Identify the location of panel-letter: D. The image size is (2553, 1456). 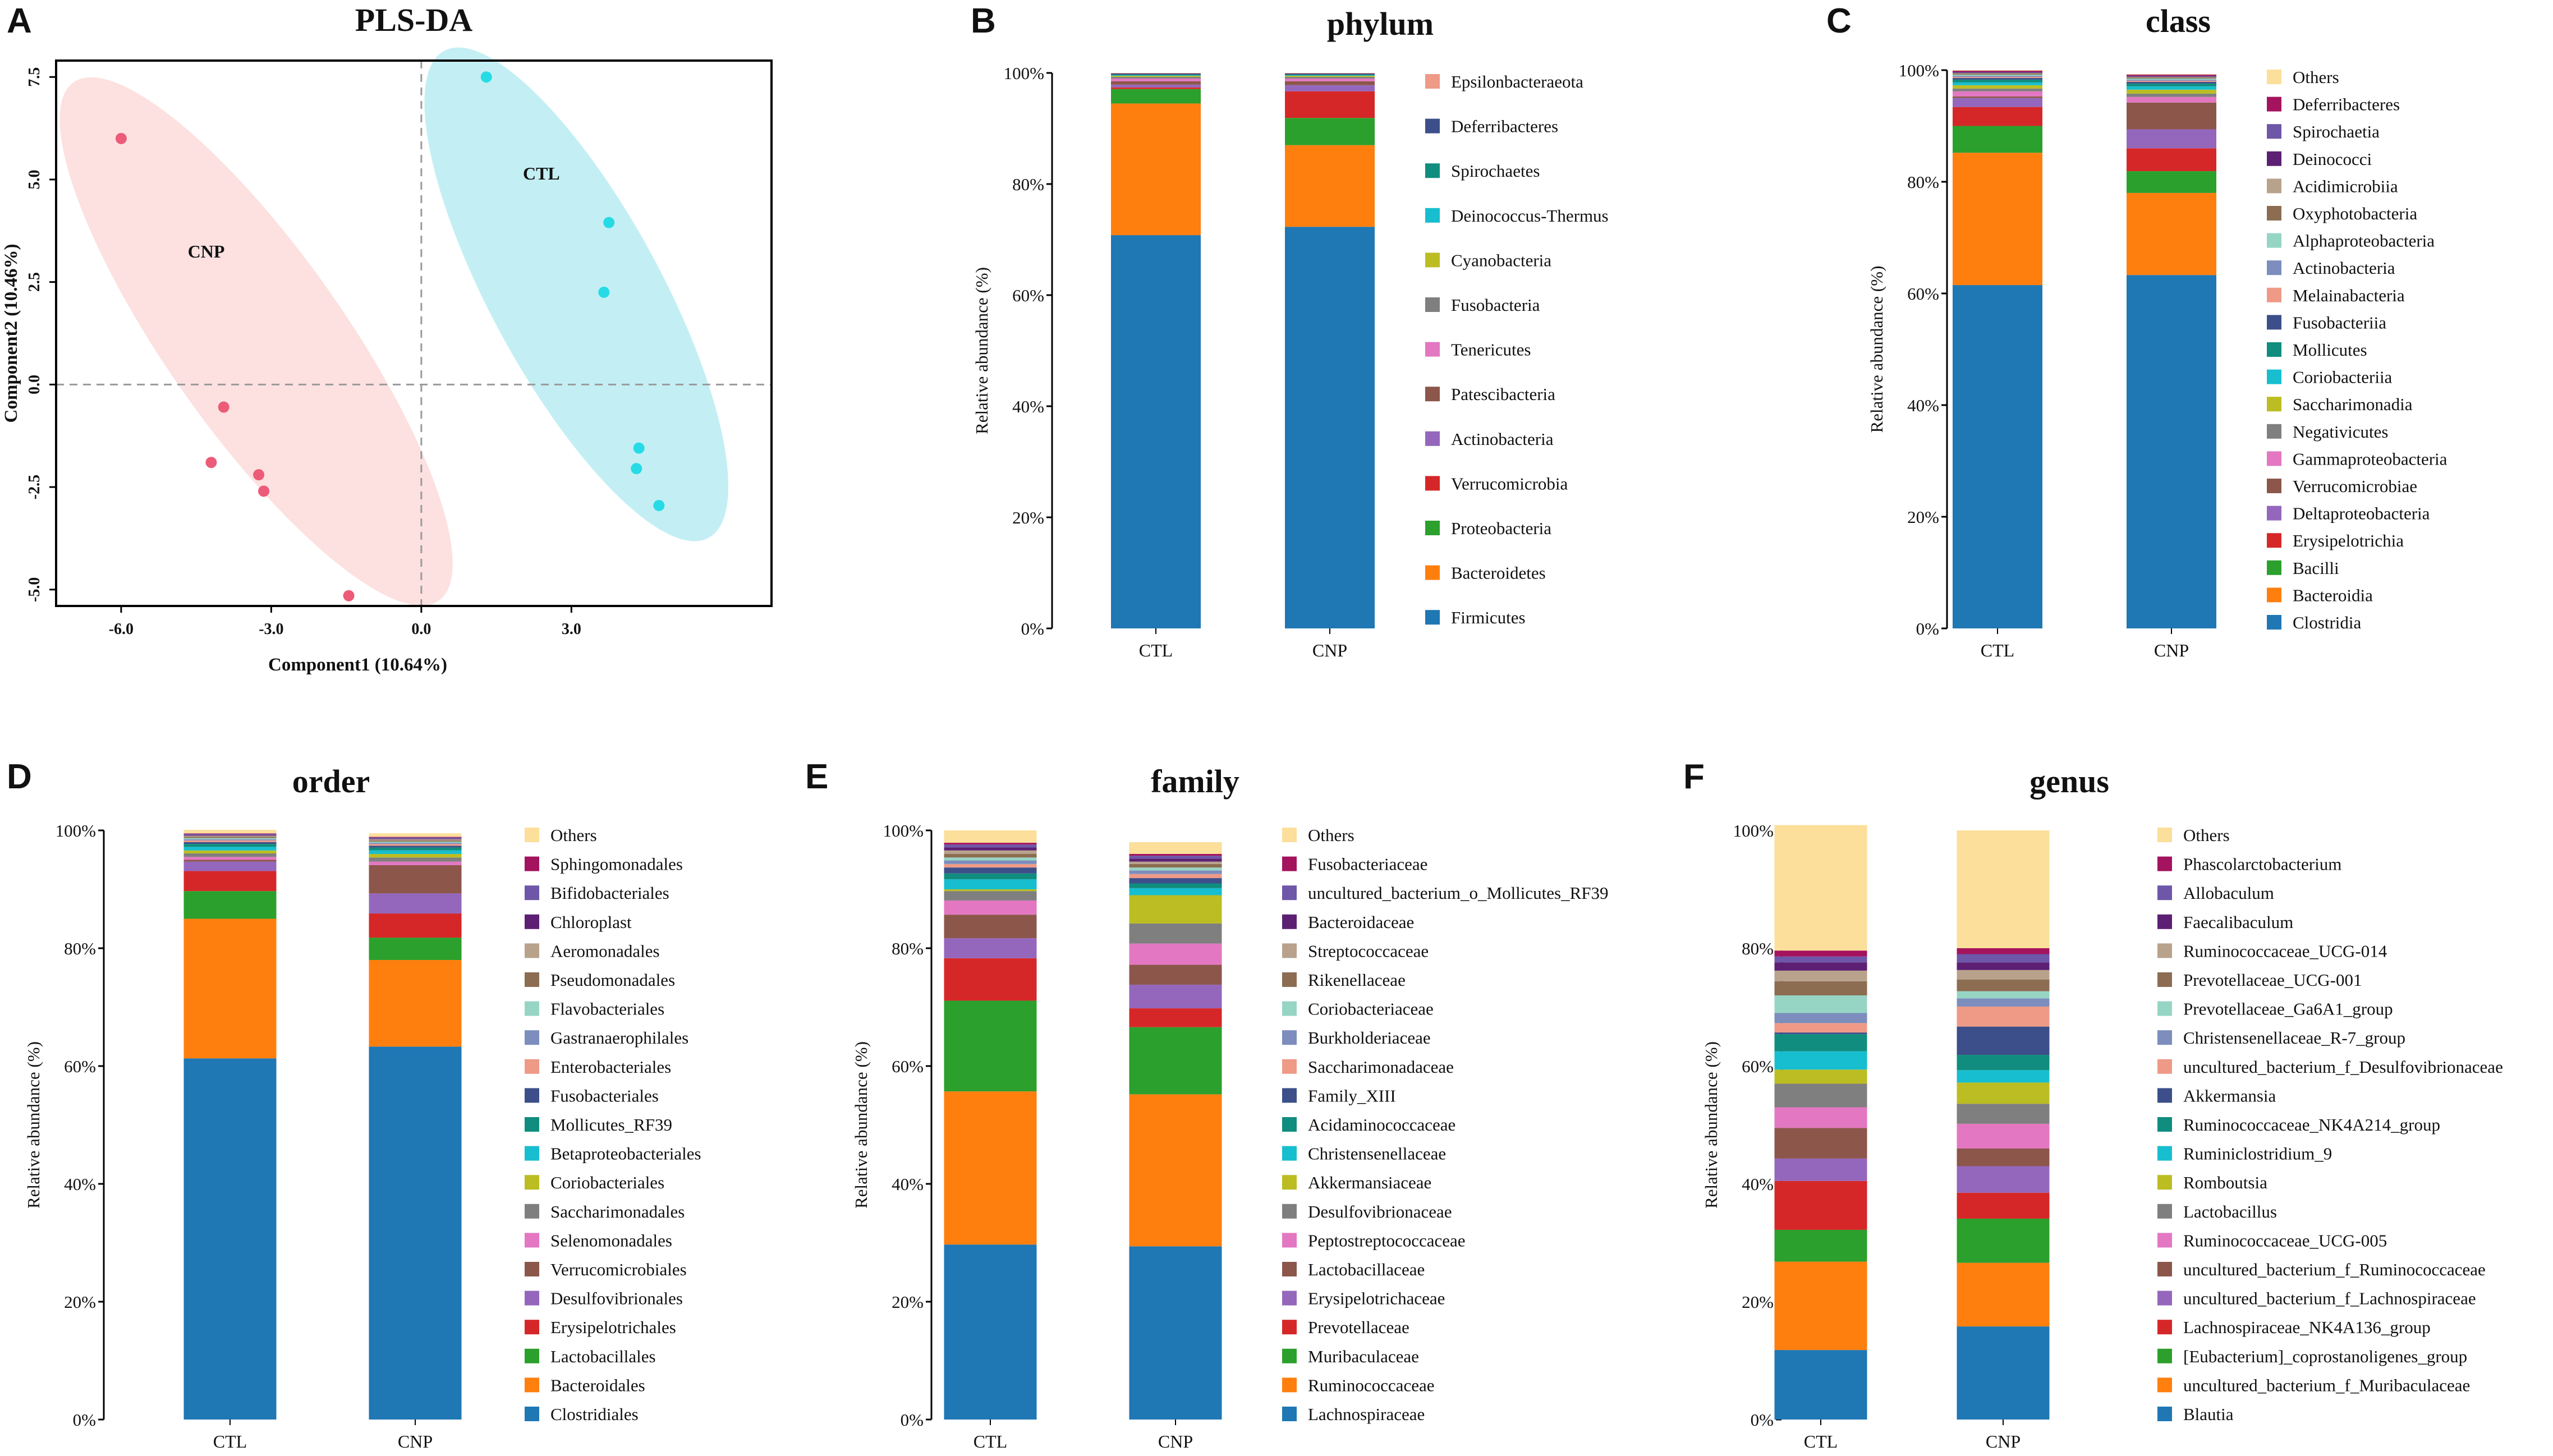
(19, 777).